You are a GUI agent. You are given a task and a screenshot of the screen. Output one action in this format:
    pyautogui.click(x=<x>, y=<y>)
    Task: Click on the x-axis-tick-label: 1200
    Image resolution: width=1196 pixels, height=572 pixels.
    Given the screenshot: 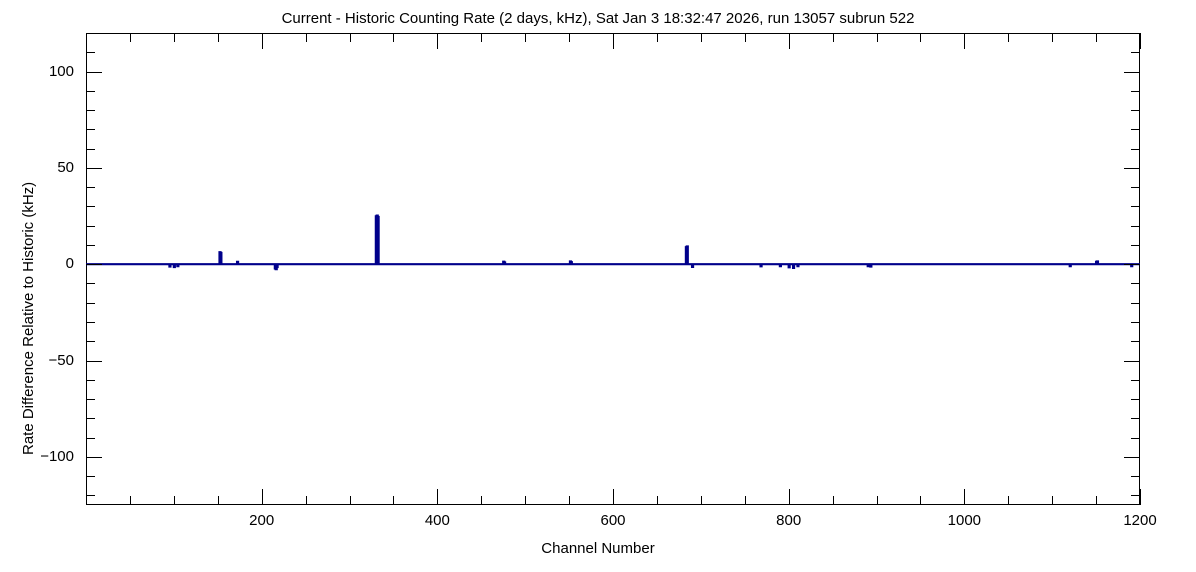 What is the action you would take?
    pyautogui.click(x=1140, y=520)
    